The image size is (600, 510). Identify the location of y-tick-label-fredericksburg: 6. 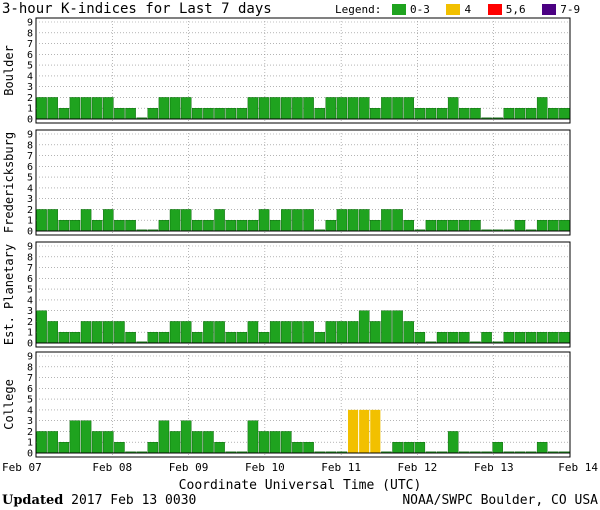
(30, 167).